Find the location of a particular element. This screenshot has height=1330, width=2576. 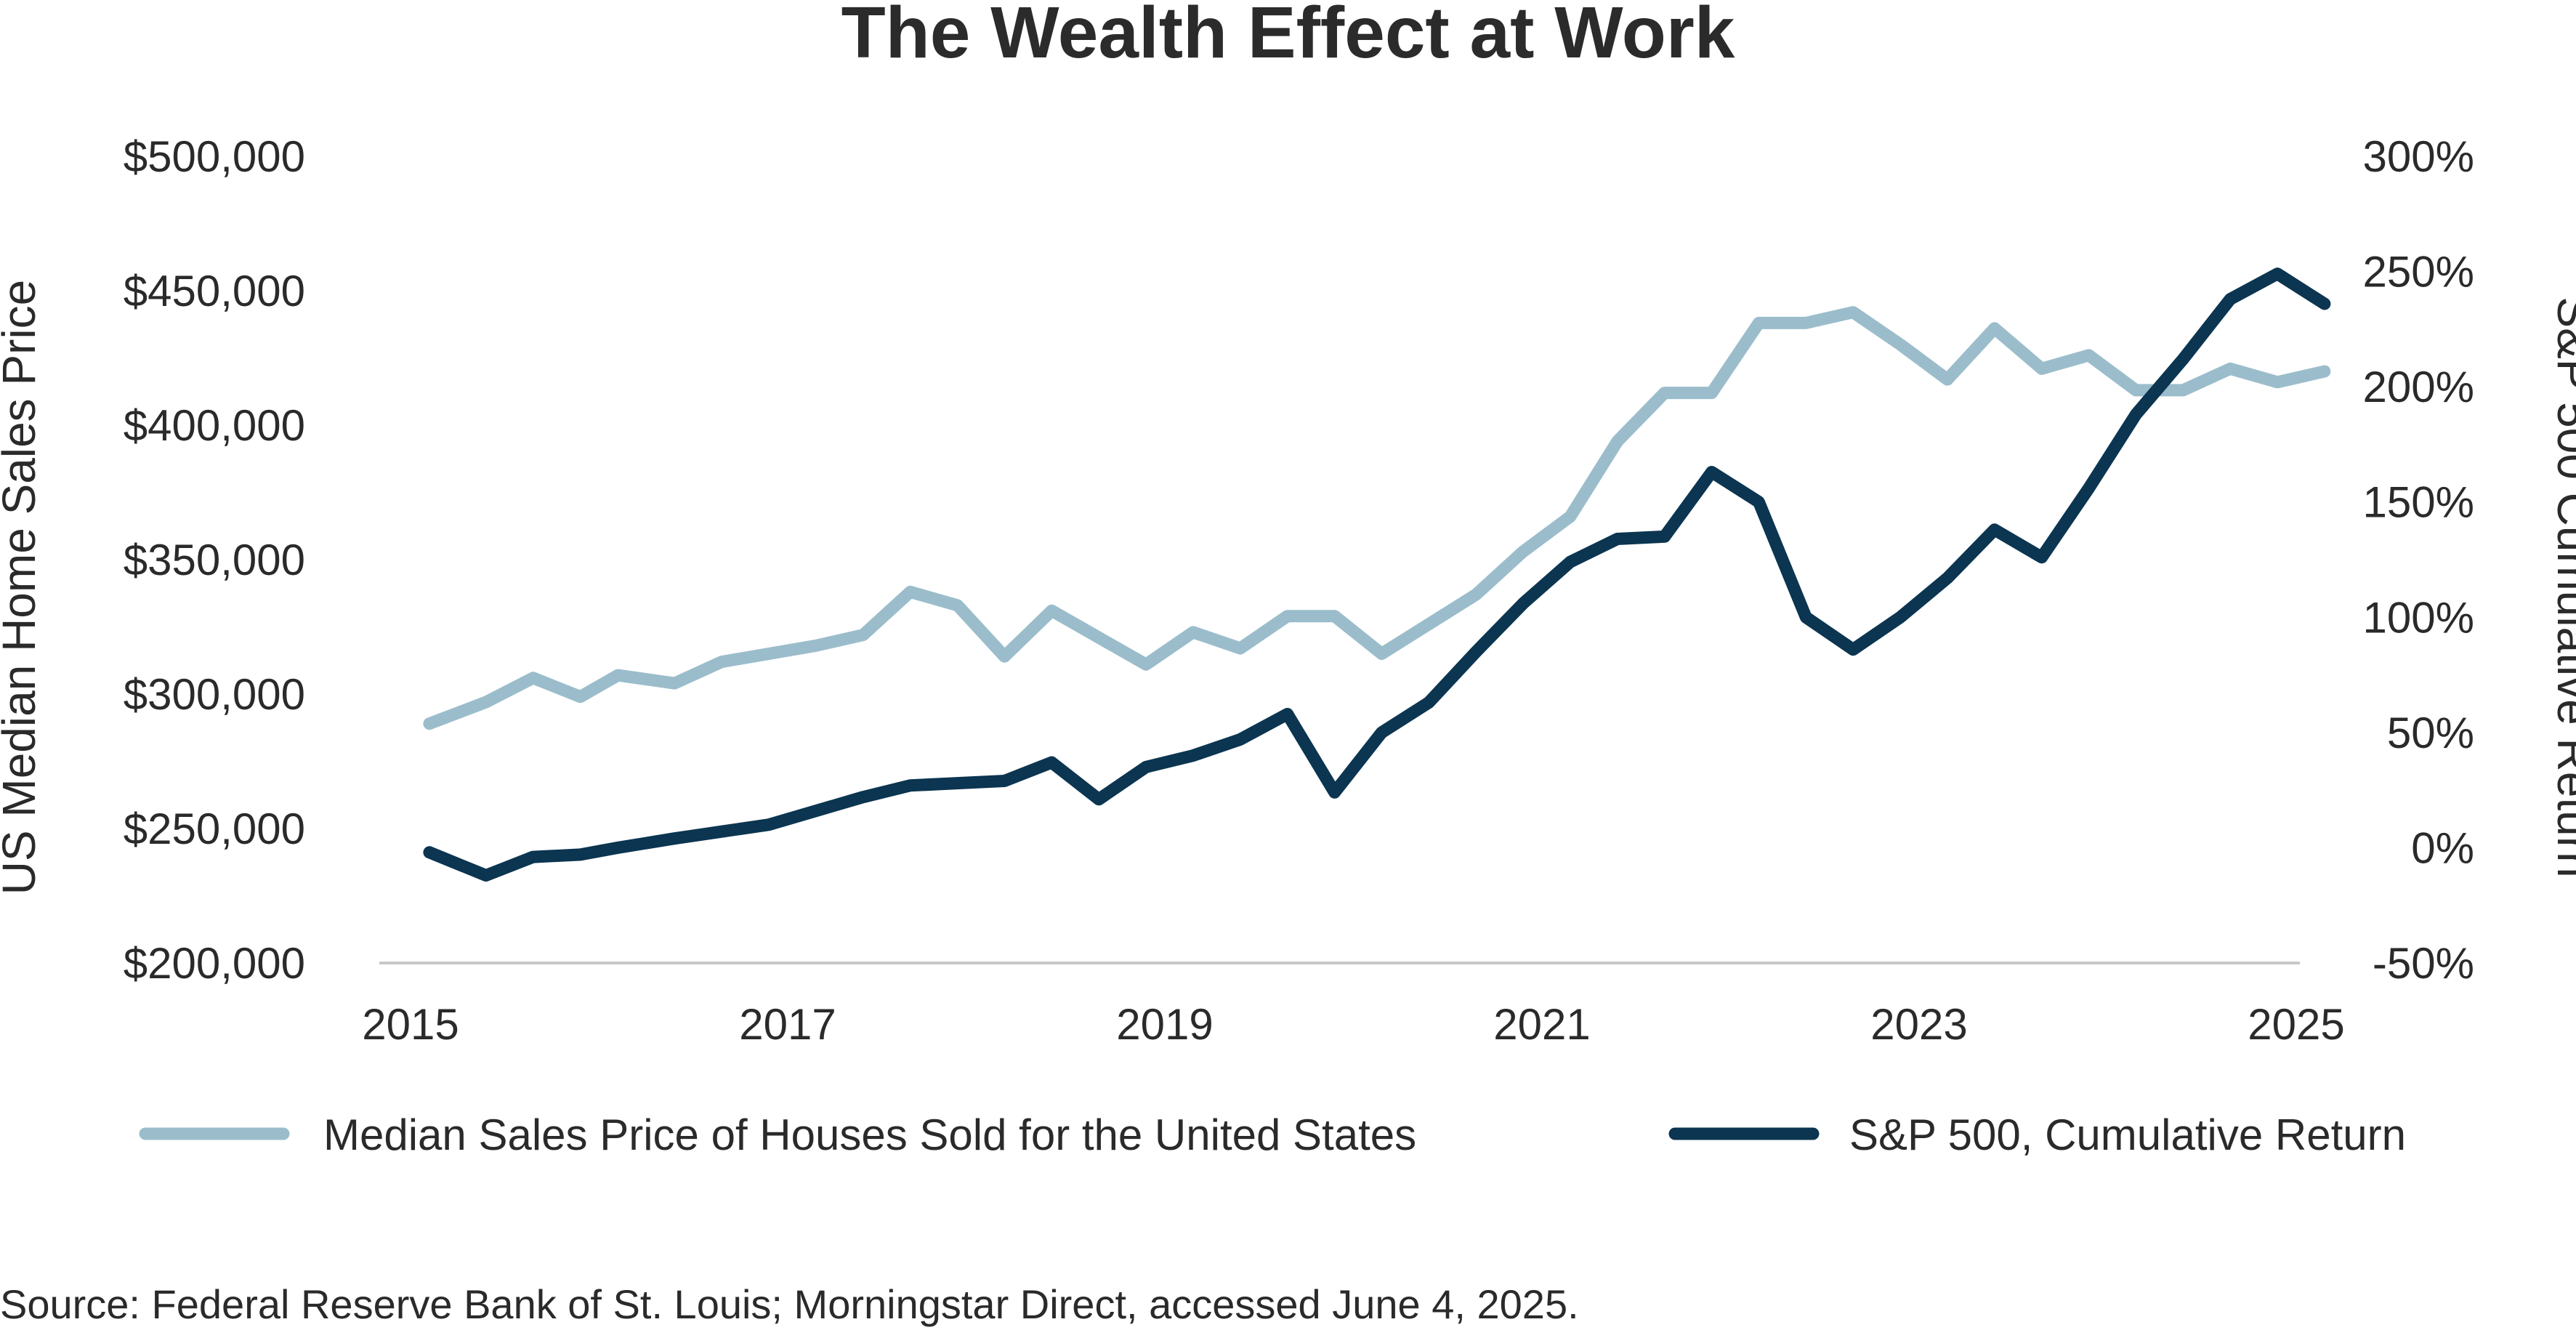

left-tick-label: $400,000 is located at coordinates (215, 426).